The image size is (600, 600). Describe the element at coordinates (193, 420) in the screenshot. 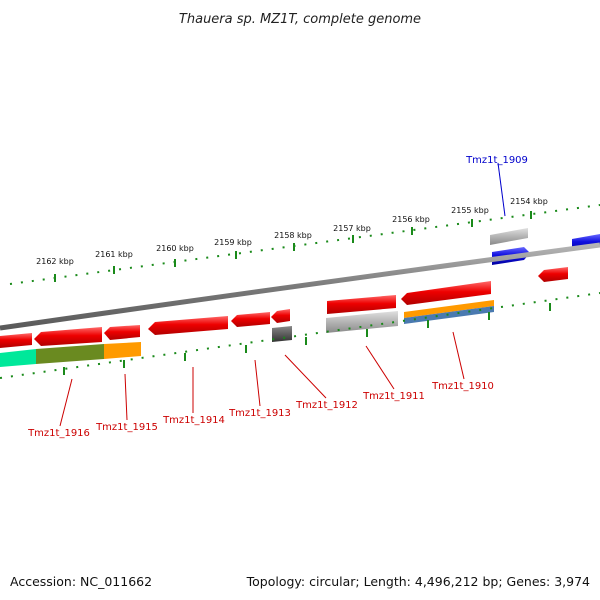

I see `gene-label: Tmz1t_1914` at that location.